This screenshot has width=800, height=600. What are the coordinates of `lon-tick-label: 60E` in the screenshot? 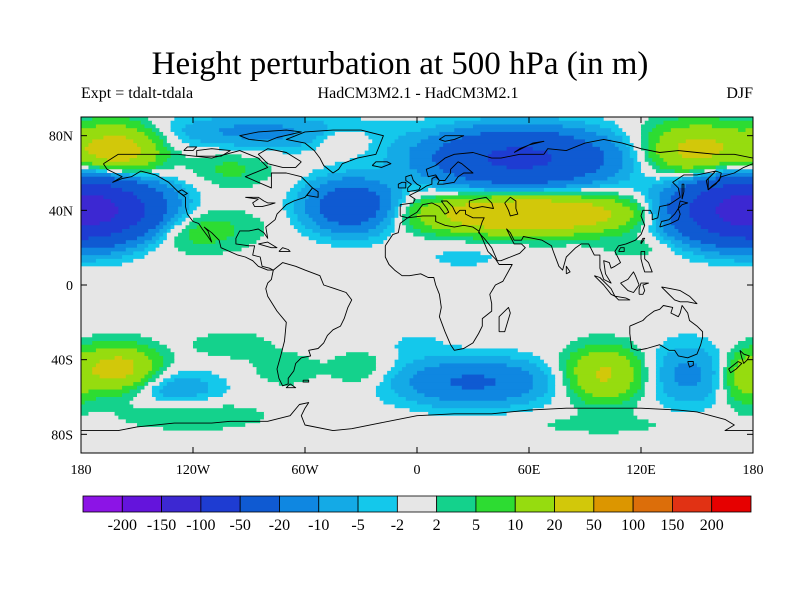 It's located at (529, 470).